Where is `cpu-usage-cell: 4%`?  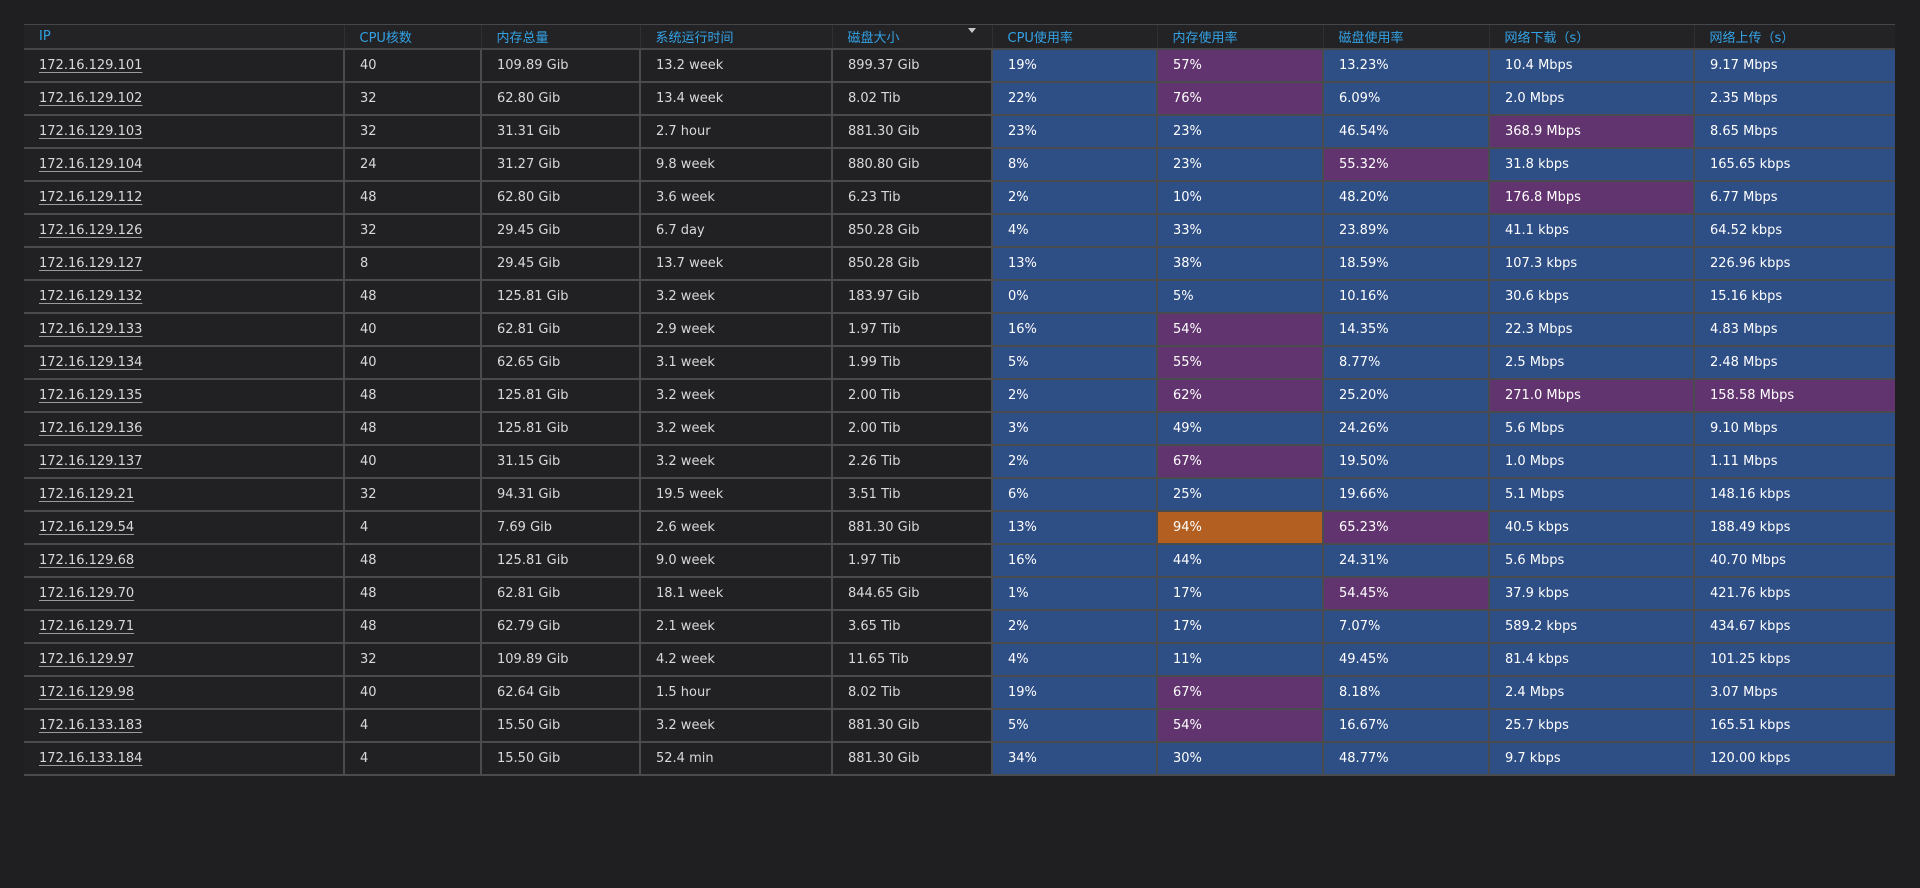
cpu-usage-cell: 4% is located at coordinates (1074, 231).